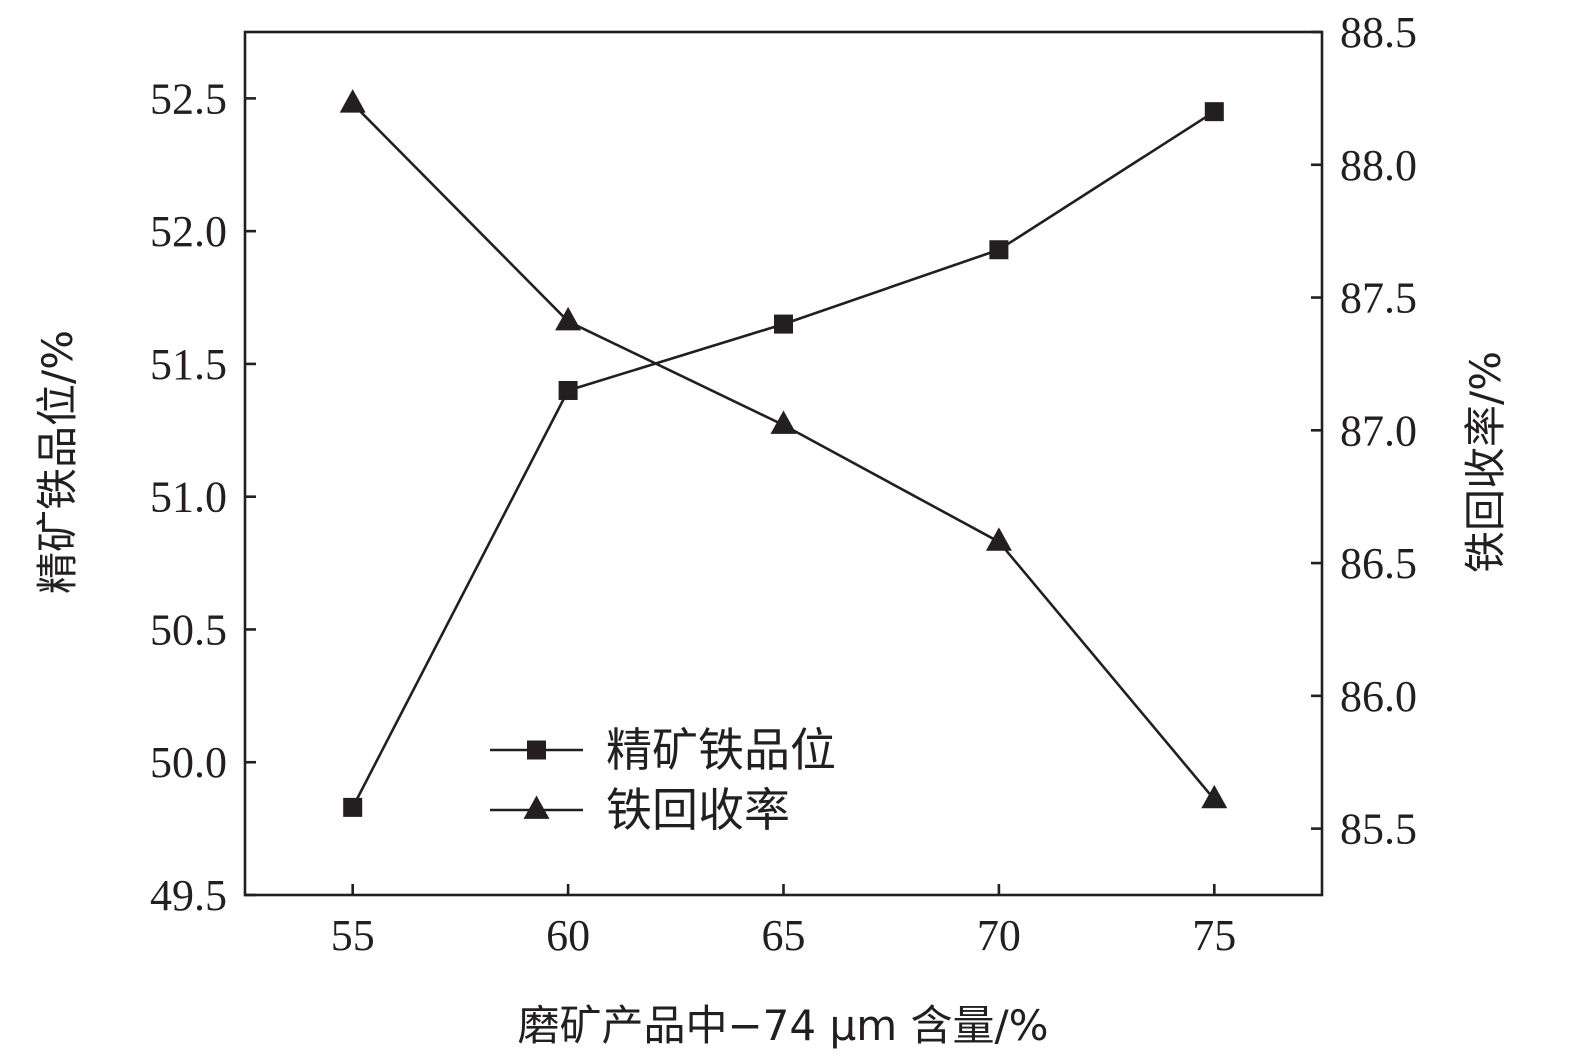 The image size is (1575, 1060). Describe the element at coordinates (188, 762) in the screenshot. I see `y-tick-label-left: 50.0` at that location.